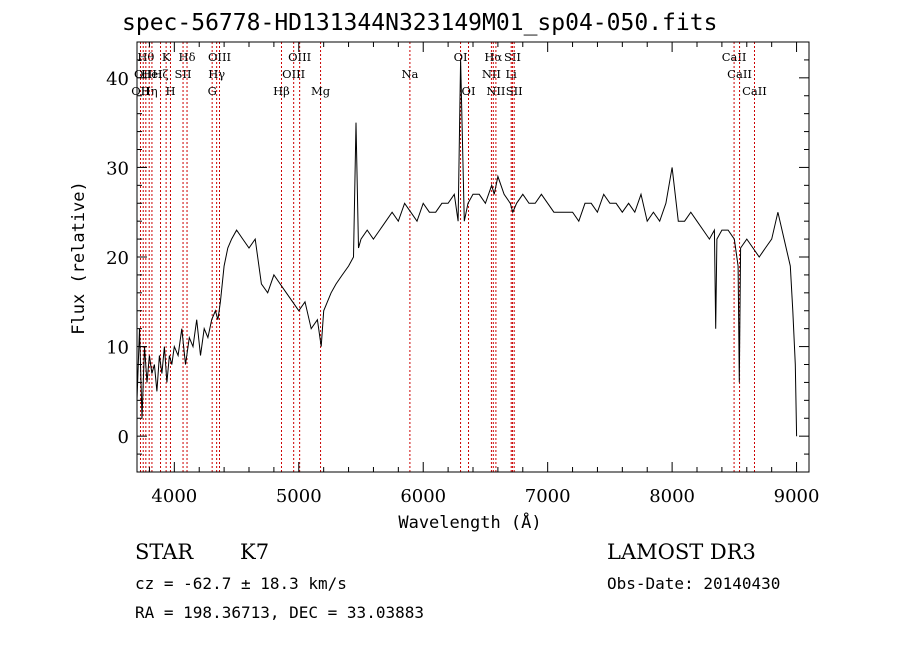 The width and height of the screenshot is (900, 649). What do you see at coordinates (123, 437) in the screenshot?
I see `y-tick-label-0: 0` at bounding box center [123, 437].